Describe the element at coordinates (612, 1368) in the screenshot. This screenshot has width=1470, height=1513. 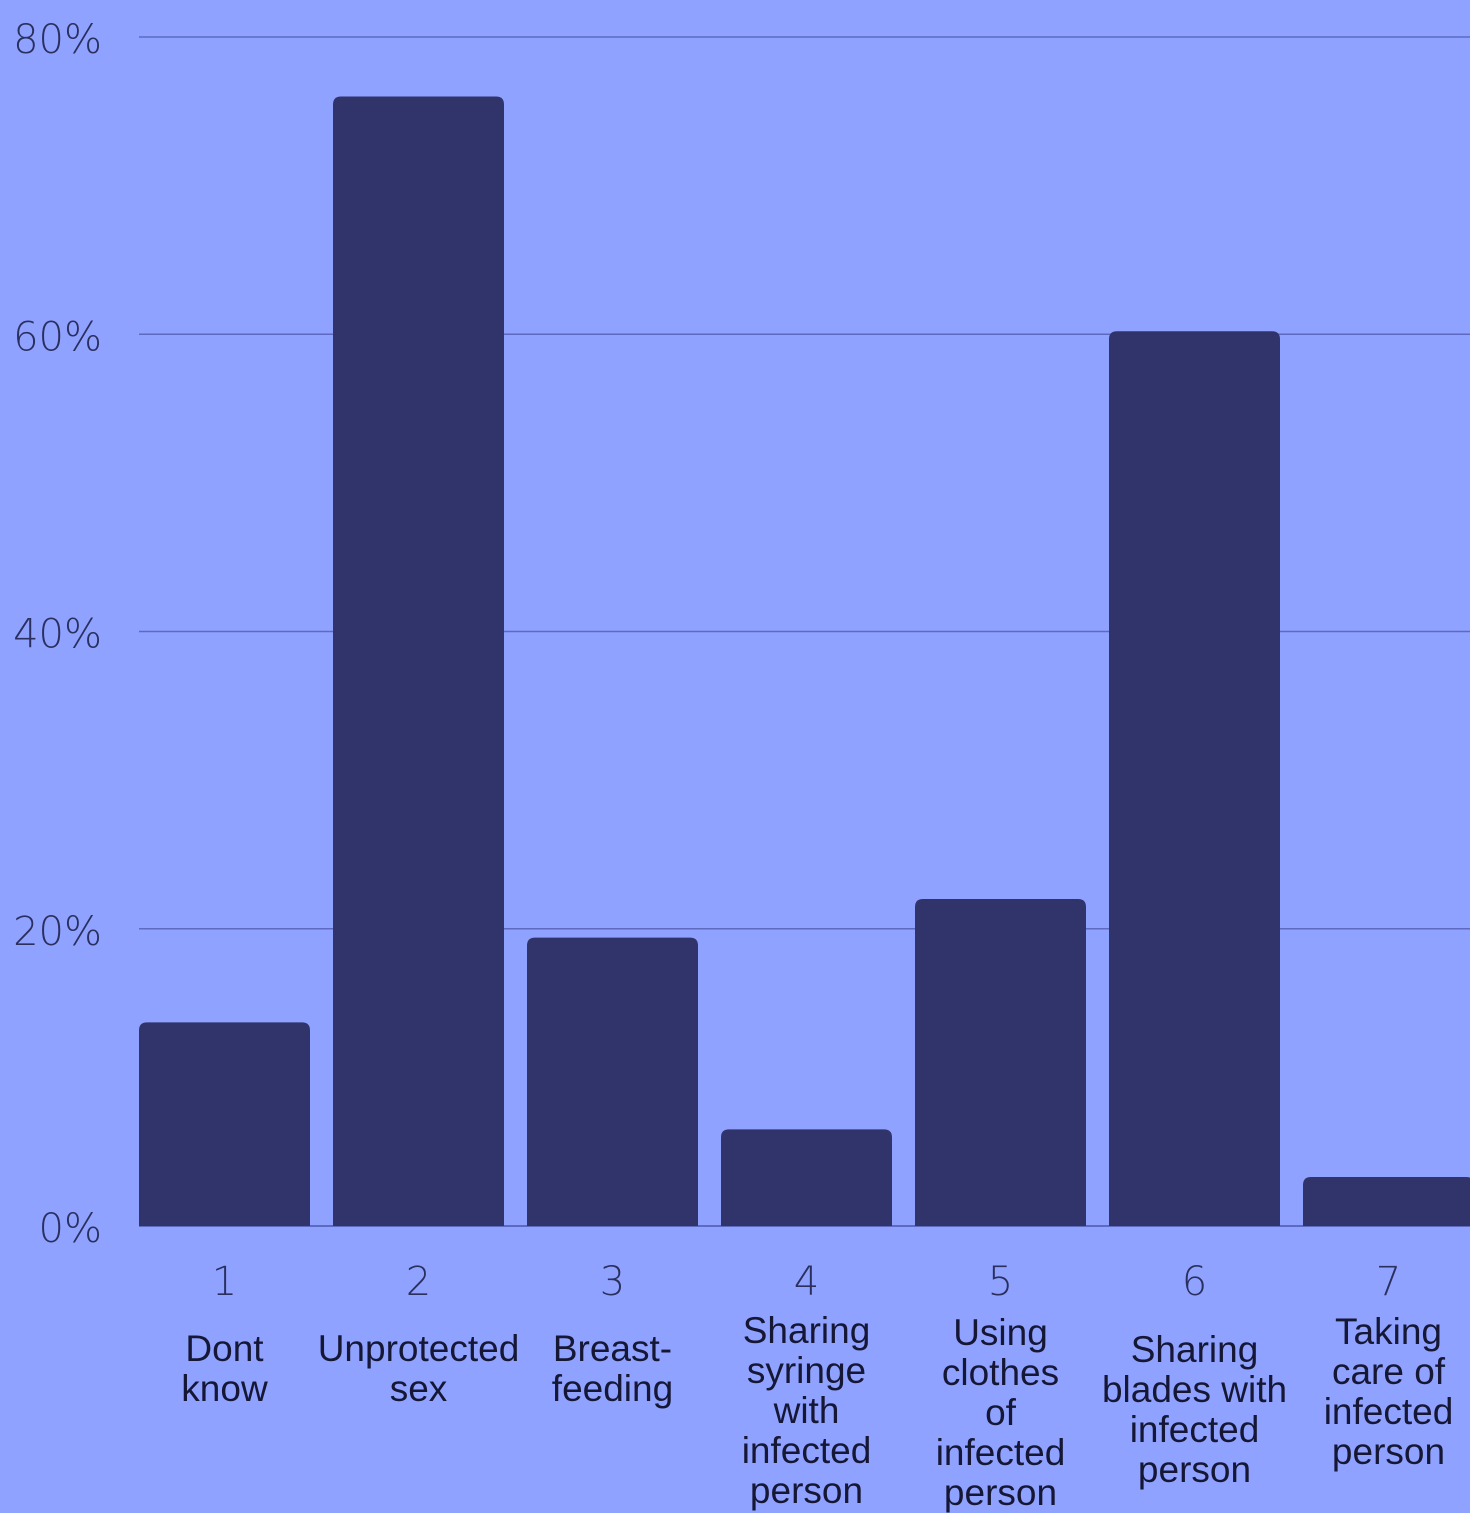
I see `category-label: Breast-feeding` at that location.